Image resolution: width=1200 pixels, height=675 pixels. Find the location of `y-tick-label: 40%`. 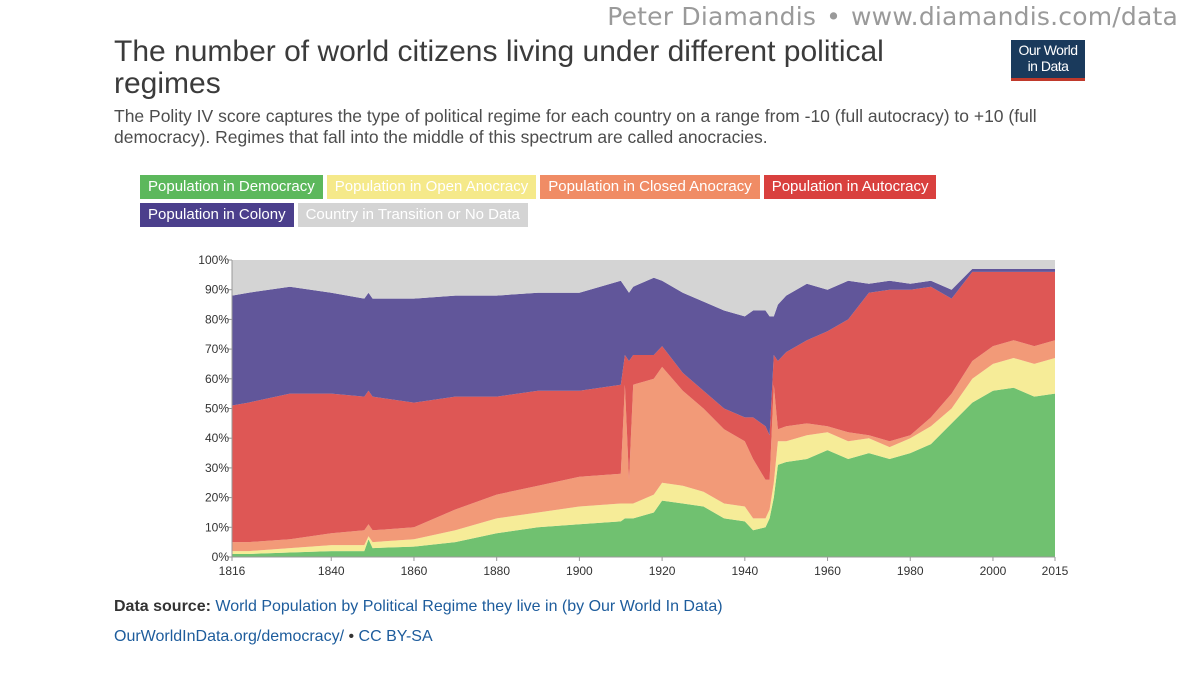

y-tick-label: 40% is located at coordinates (217, 438).